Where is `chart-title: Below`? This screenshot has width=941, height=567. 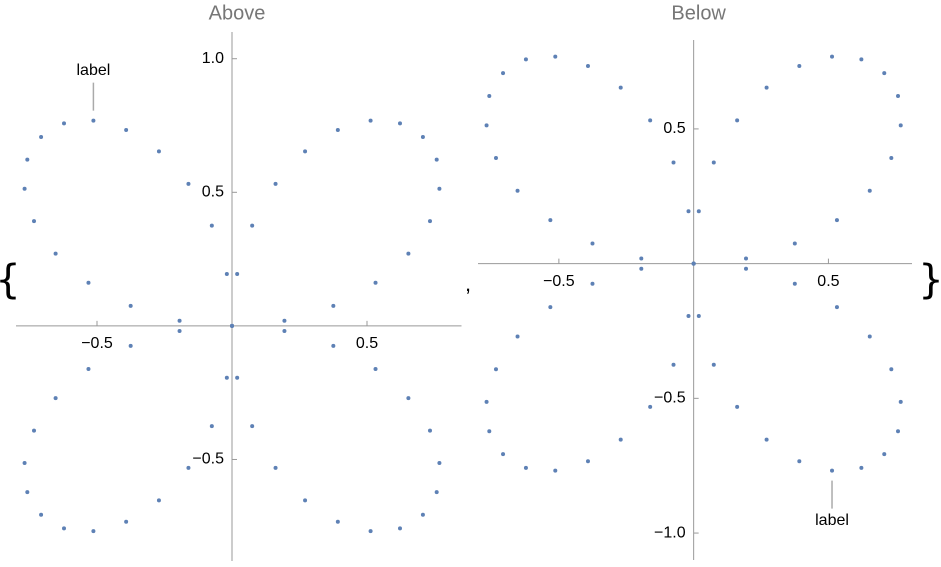 chart-title: Below is located at coordinates (698, 13).